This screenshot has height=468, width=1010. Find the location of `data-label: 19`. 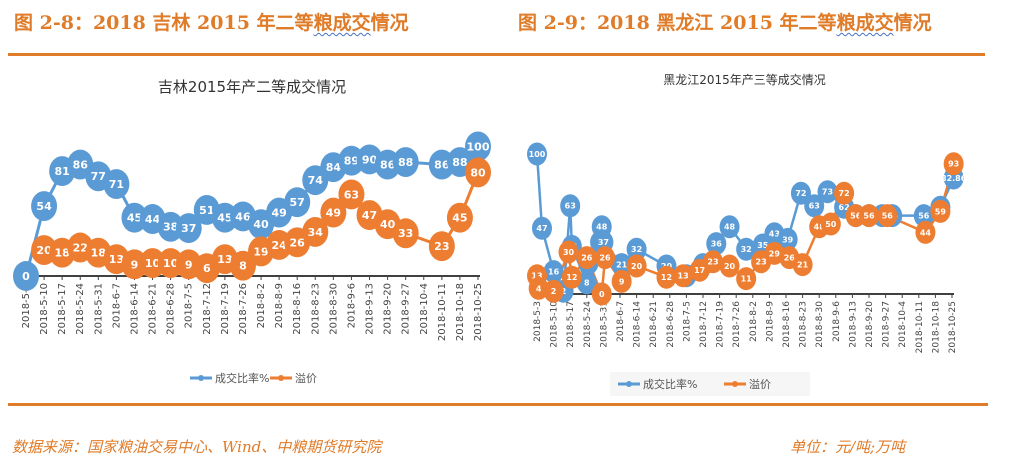

data-label: 19 is located at coordinates (260, 251).